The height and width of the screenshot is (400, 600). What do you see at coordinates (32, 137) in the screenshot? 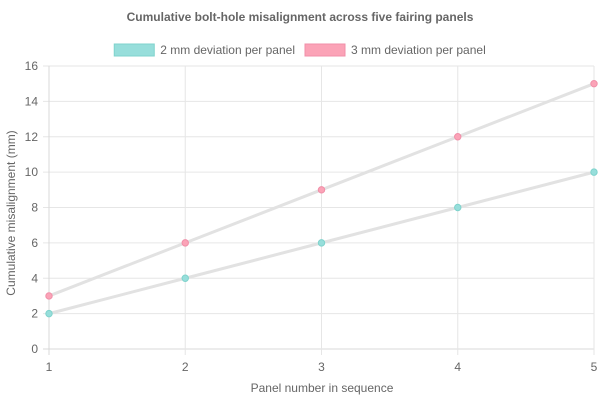
I see `y-tick-label: 12` at bounding box center [32, 137].